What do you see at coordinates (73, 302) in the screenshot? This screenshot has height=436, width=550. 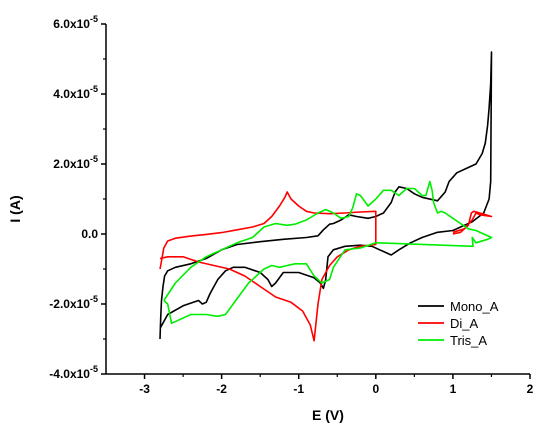 I see `y-tick-label: -2.0x10⁻⁵` at bounding box center [73, 302].